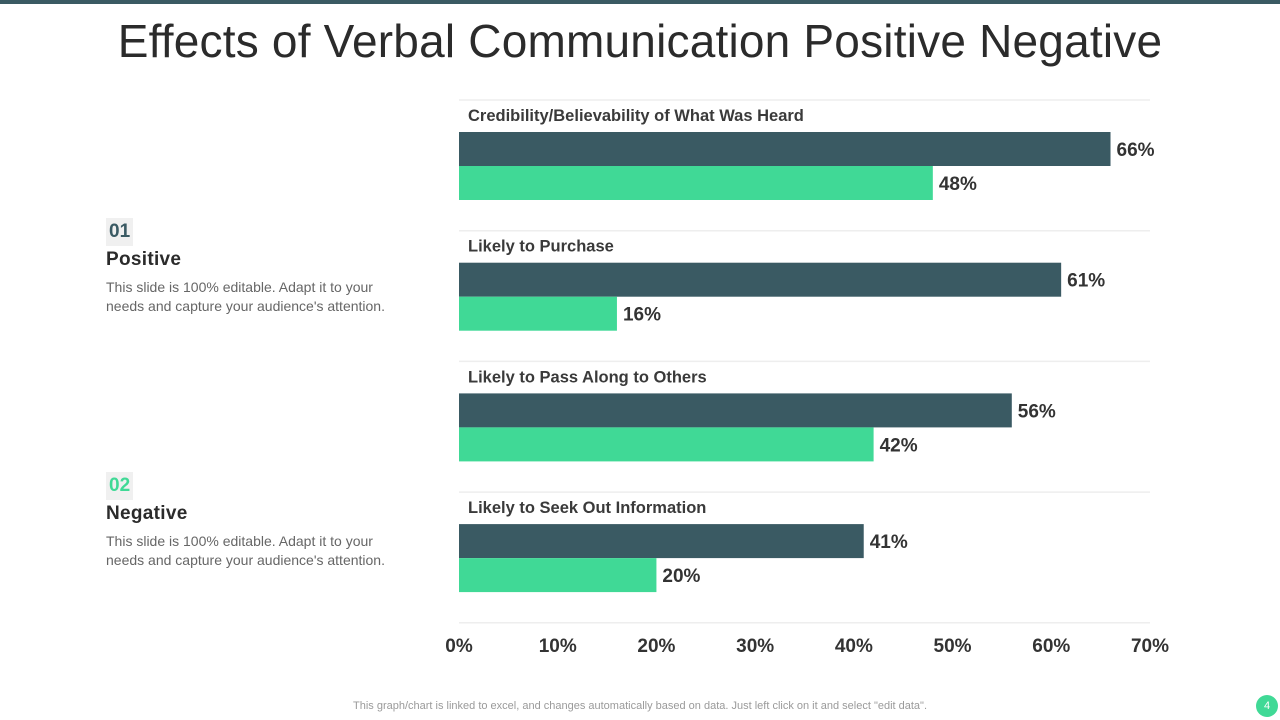  What do you see at coordinates (899, 445) in the screenshot?
I see `data-label: 42%` at bounding box center [899, 445].